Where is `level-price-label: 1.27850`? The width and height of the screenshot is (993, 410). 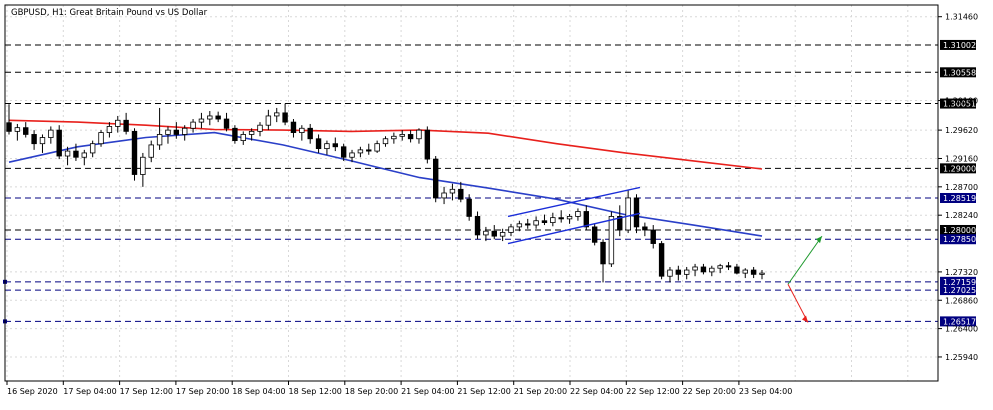 level-price-label: 1.27850 is located at coordinates (959, 239).